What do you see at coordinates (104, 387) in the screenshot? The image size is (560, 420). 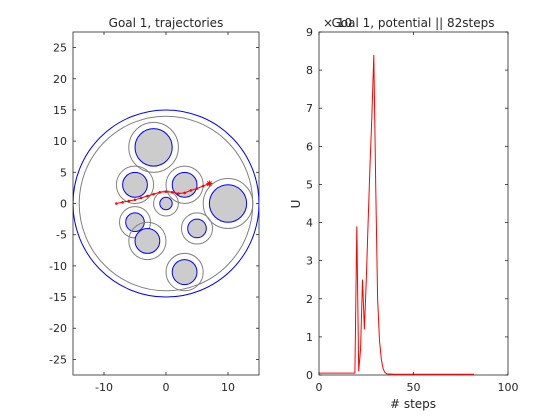 I see `x-tick-label: -10` at bounding box center [104, 387].